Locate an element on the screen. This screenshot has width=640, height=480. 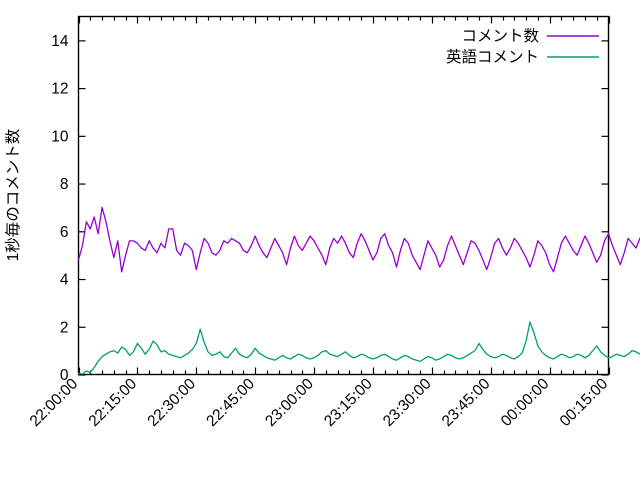
legend-label-2: 英語コメント is located at coordinates (492, 57).